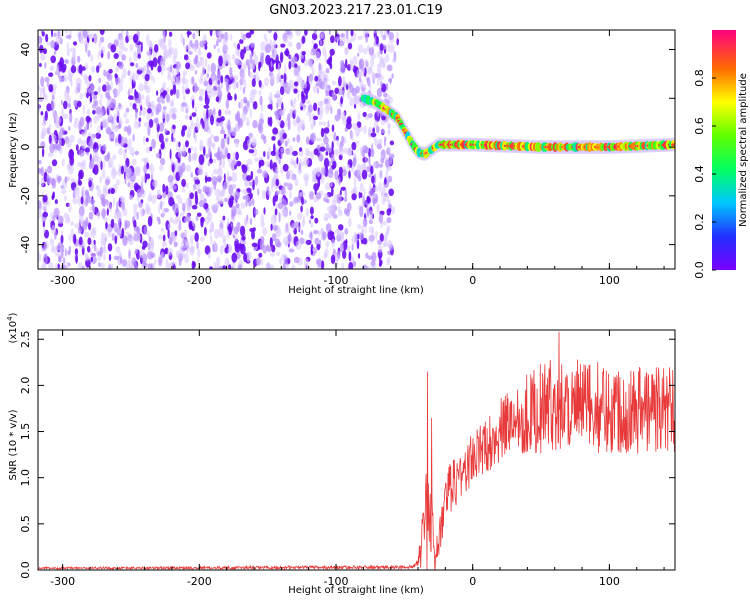  I want to click on colorbar-tick-label: 0.0, so click(699, 270).